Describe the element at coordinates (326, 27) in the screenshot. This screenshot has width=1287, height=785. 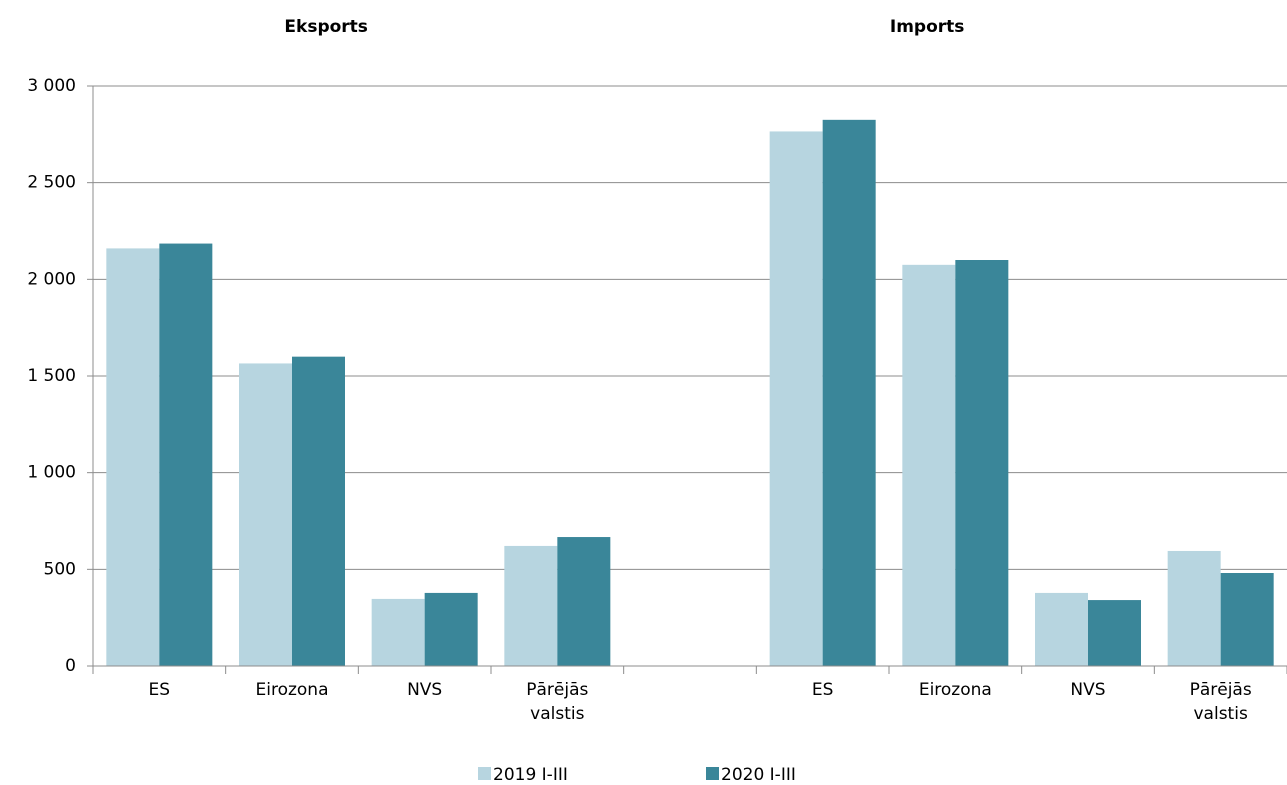
I see `group-title: Eksports` at that location.